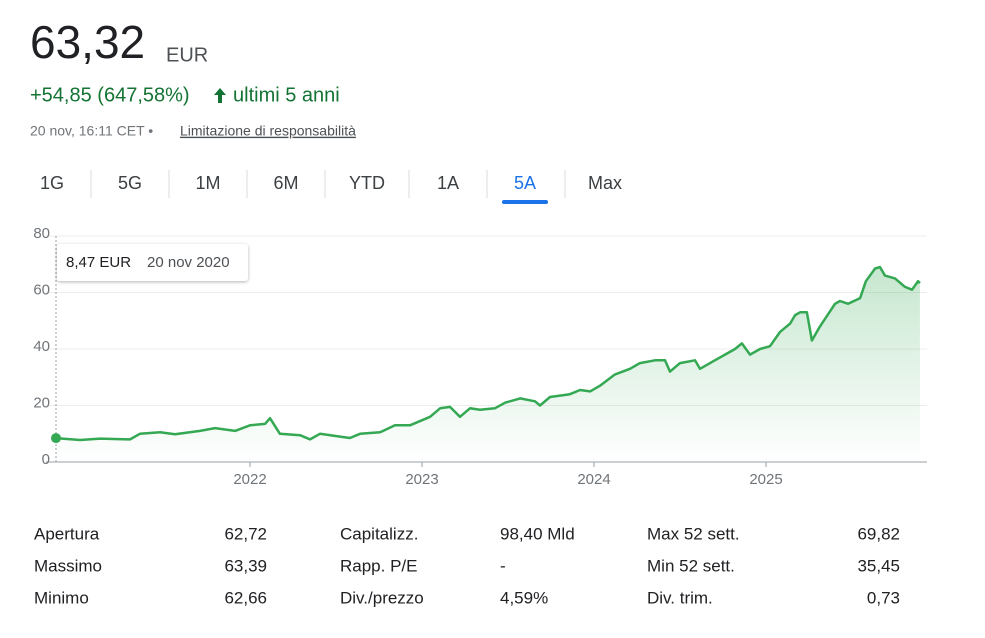 Image resolution: width=985 pixels, height=638 pixels. Describe the element at coordinates (130, 183) in the screenshot. I see `range-tab: 5G` at that location.